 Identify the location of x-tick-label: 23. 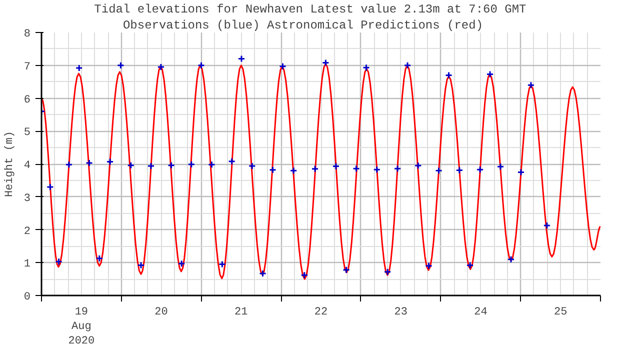
(401, 312).